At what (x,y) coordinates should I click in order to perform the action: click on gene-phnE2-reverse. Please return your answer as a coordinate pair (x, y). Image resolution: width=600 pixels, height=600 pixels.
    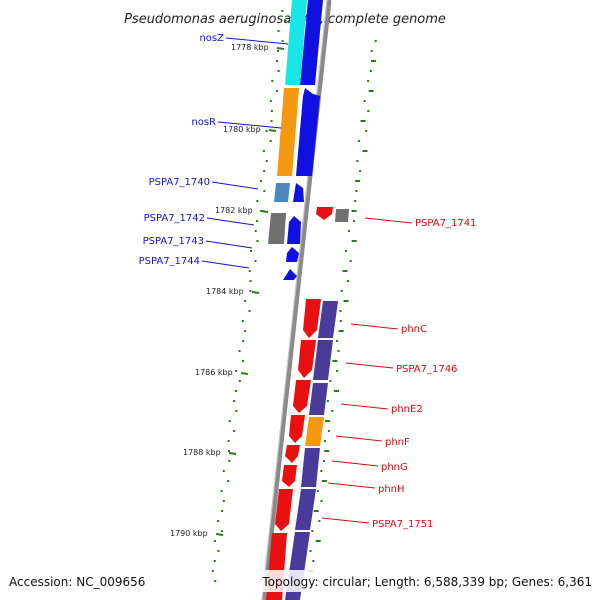
    Looking at the image, I should click on (302, 396).